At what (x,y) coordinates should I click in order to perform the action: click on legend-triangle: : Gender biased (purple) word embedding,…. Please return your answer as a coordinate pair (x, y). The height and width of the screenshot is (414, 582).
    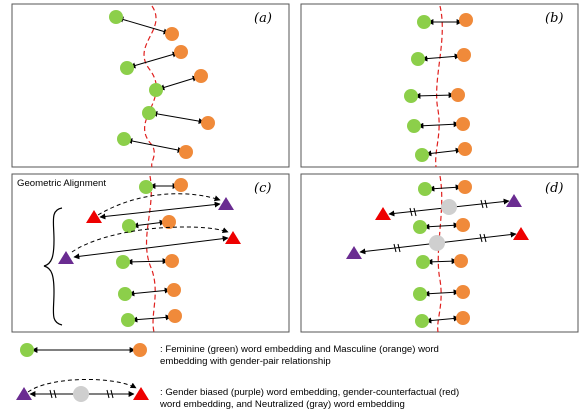
    Looking at the image, I should click on (237, 394).